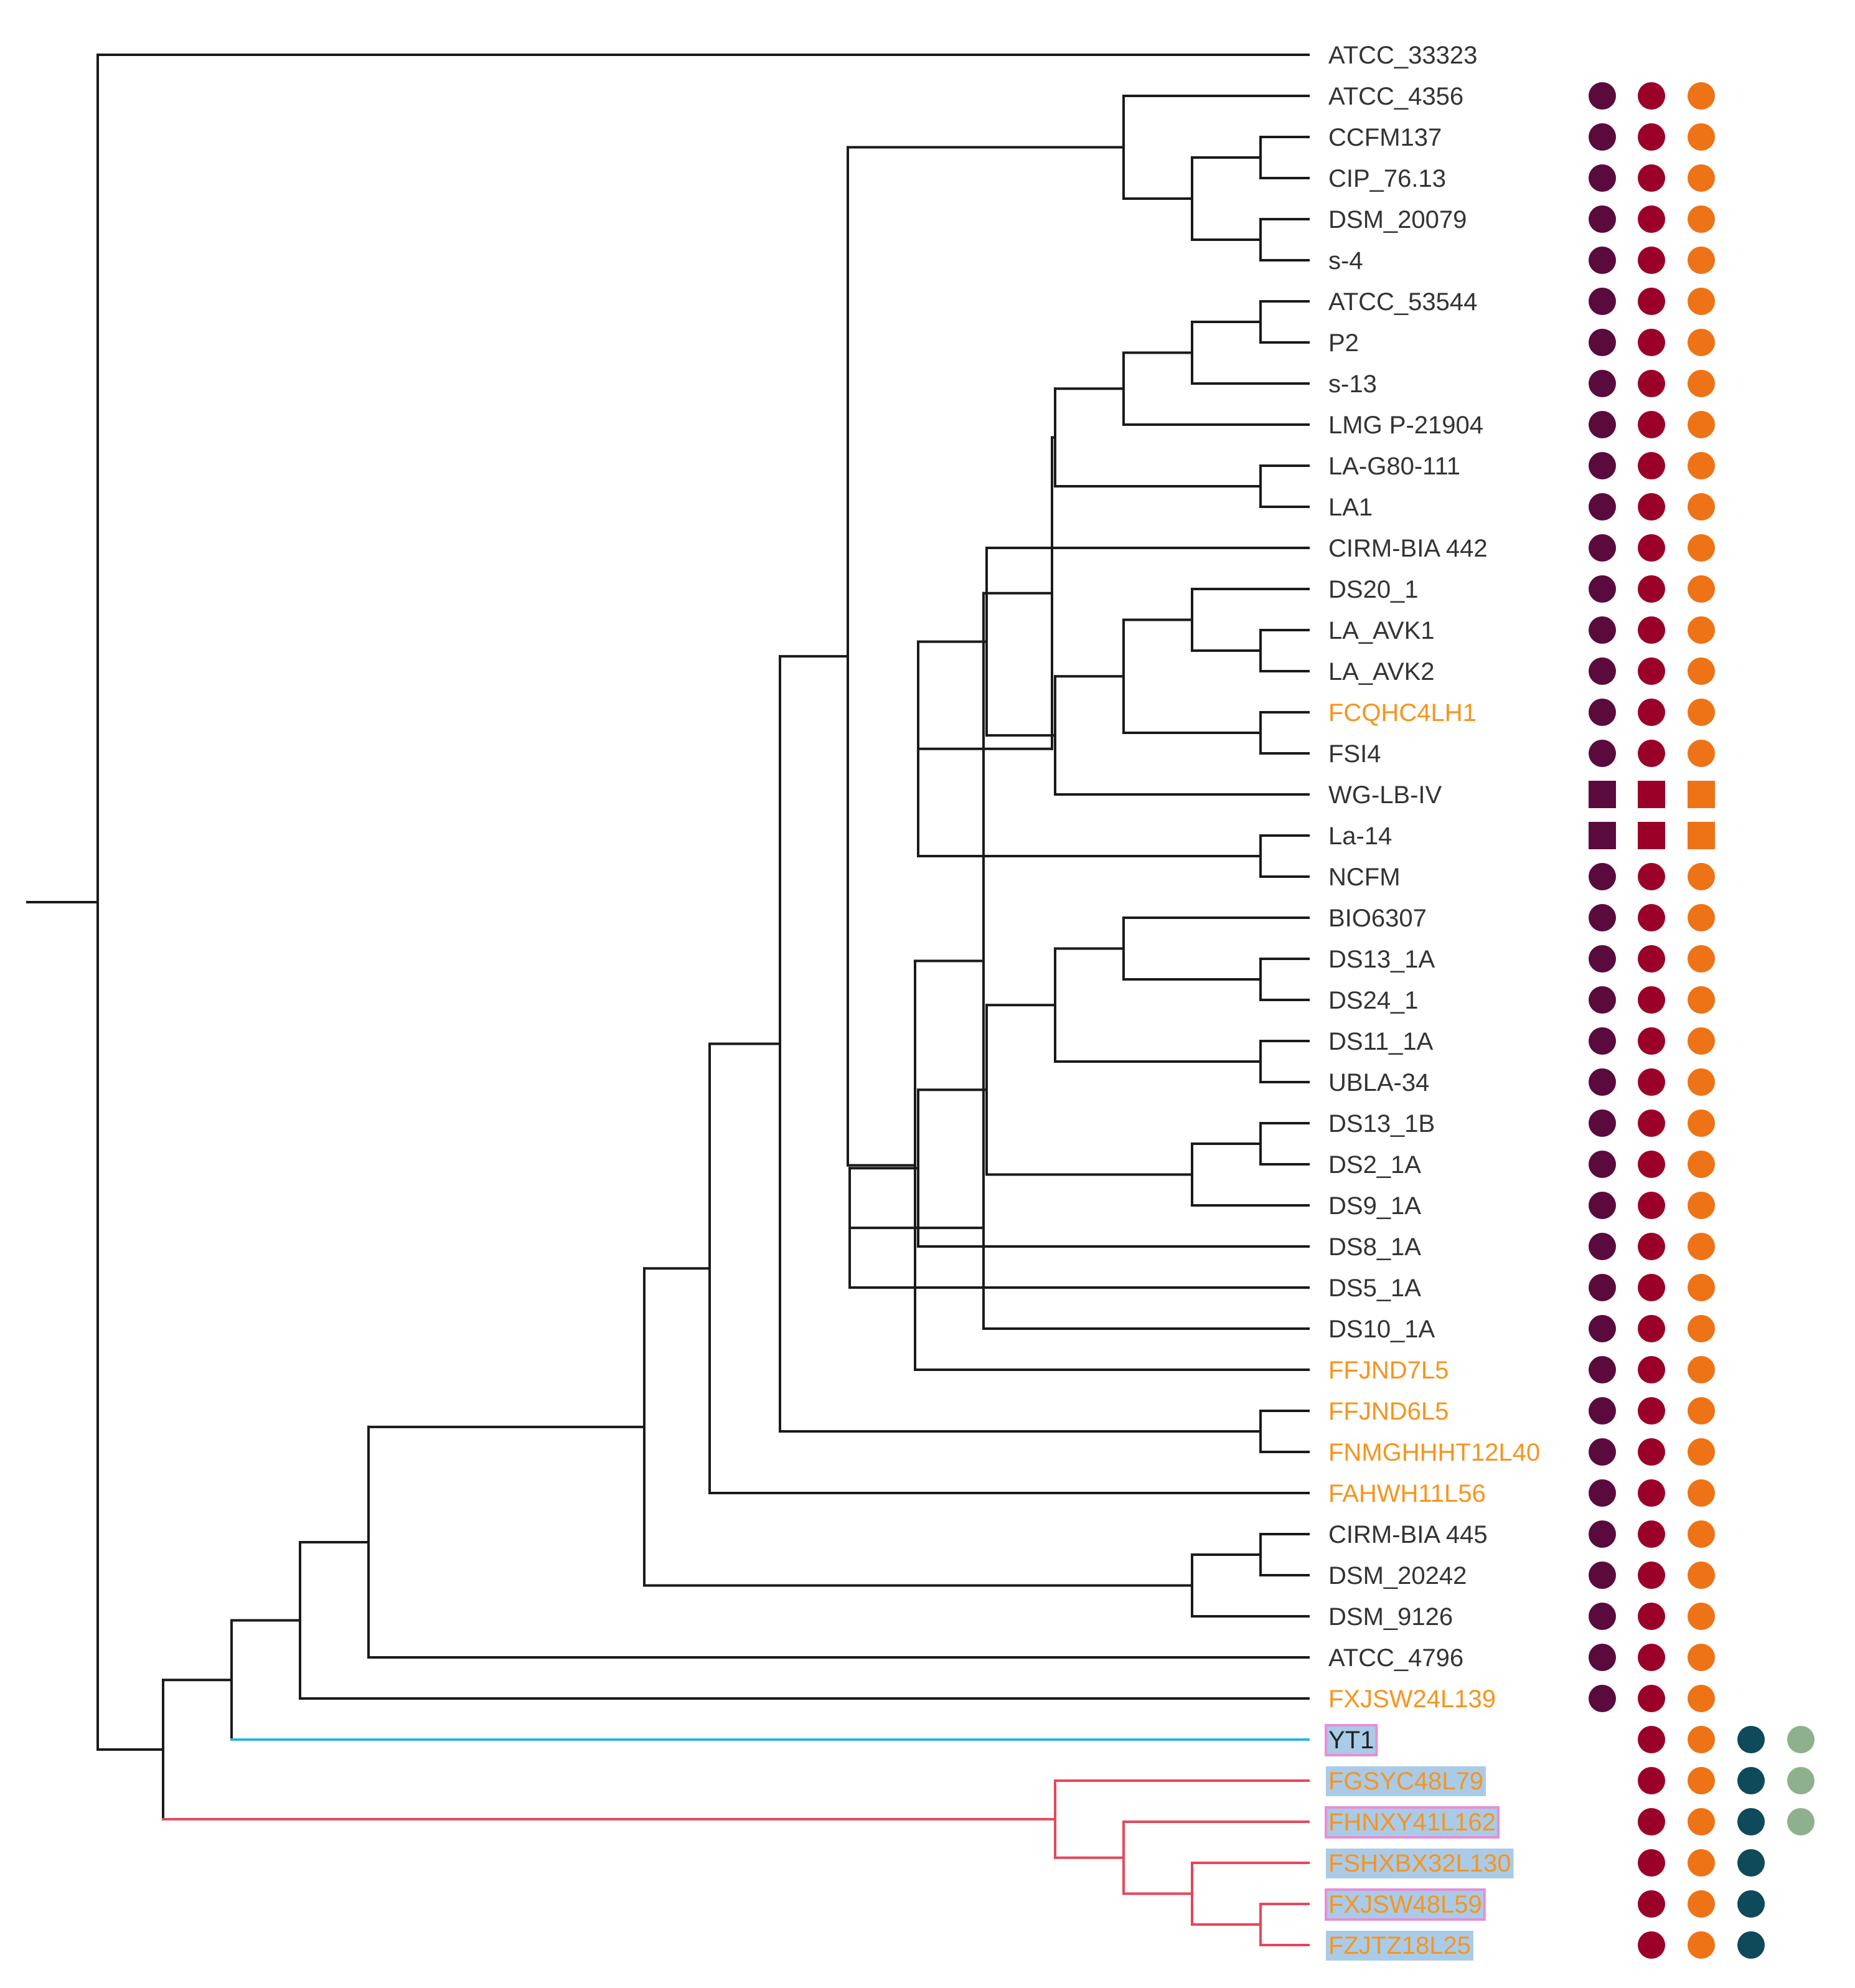 The height and width of the screenshot is (1988, 1855). What do you see at coordinates (1412, 1822) in the screenshot?
I see `leaf-label-43: FHNXY41L162` at bounding box center [1412, 1822].